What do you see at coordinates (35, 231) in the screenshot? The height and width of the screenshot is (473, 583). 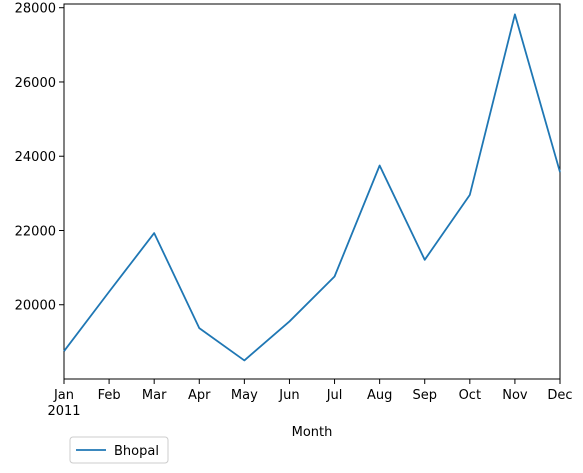 I see `y-tick-label: 22000` at bounding box center [35, 231].